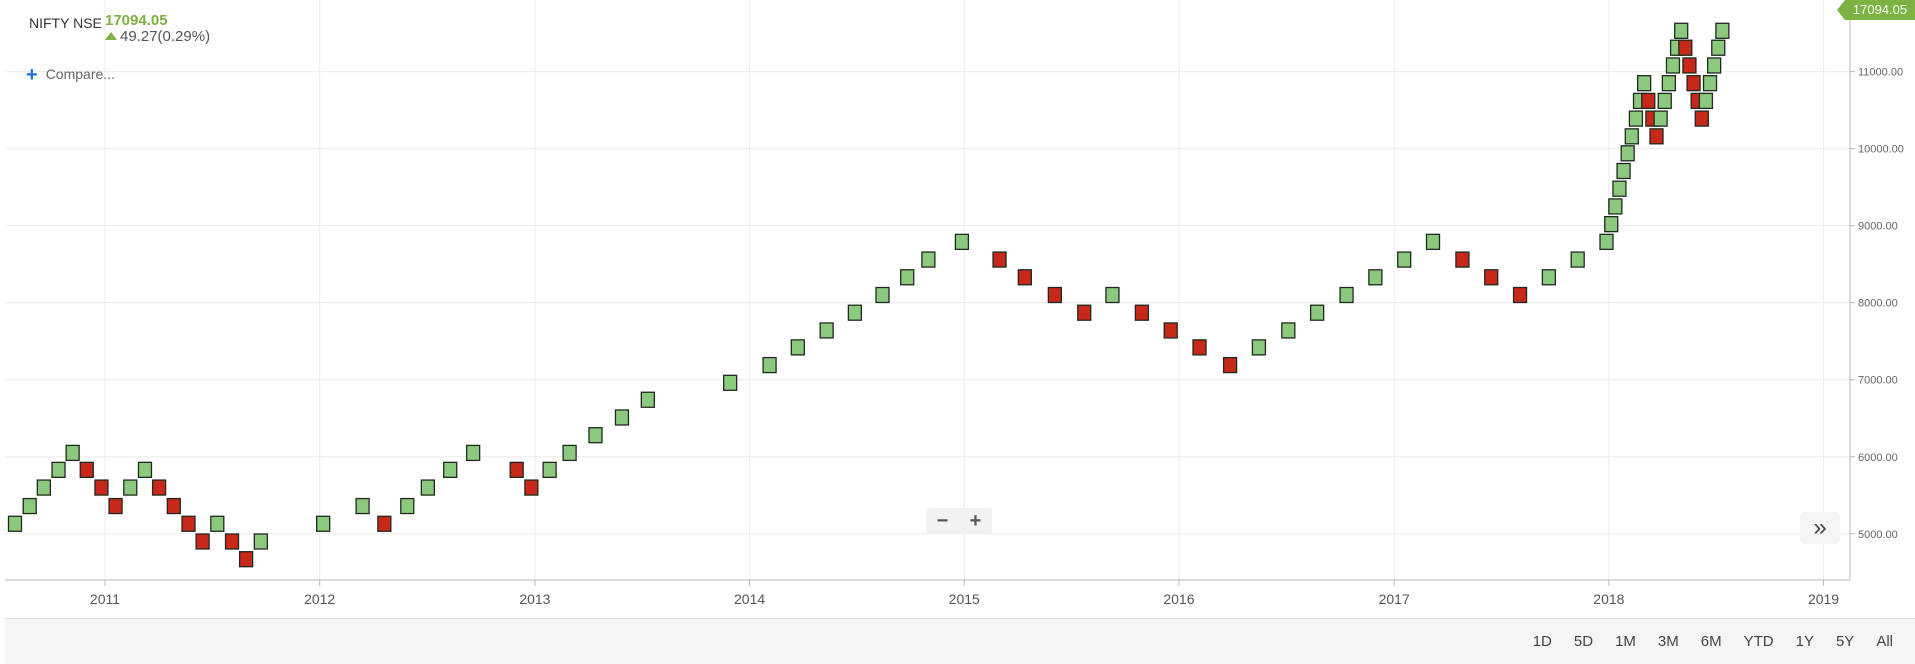  What do you see at coordinates (1724, 641) in the screenshot?
I see `range-buttons: 1D 5D 1M 3M 6M YTD 1Y 5Y All` at bounding box center [1724, 641].